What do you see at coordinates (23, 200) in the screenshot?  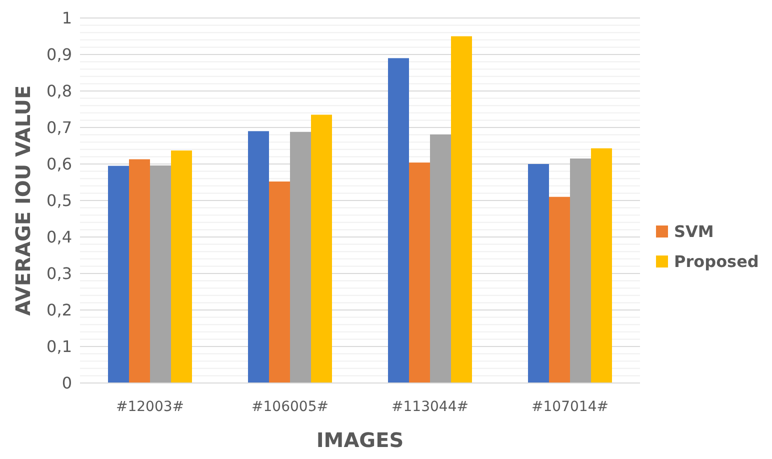 I see `y-axis-title: AVERAGE IOU VALUE` at bounding box center [23, 200].